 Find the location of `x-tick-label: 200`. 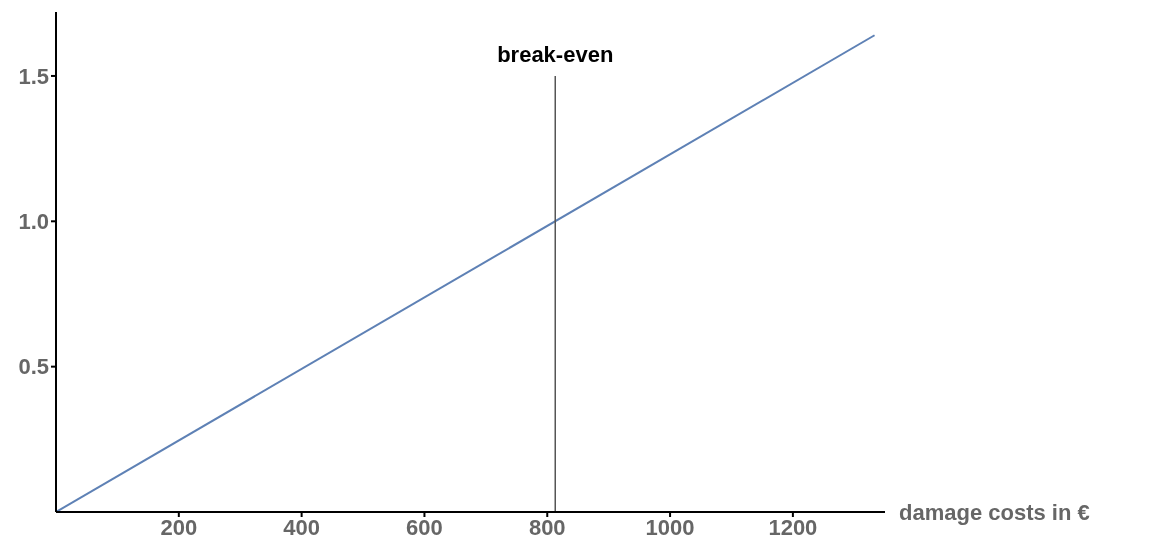

x-tick-label: 200 is located at coordinates (179, 527).